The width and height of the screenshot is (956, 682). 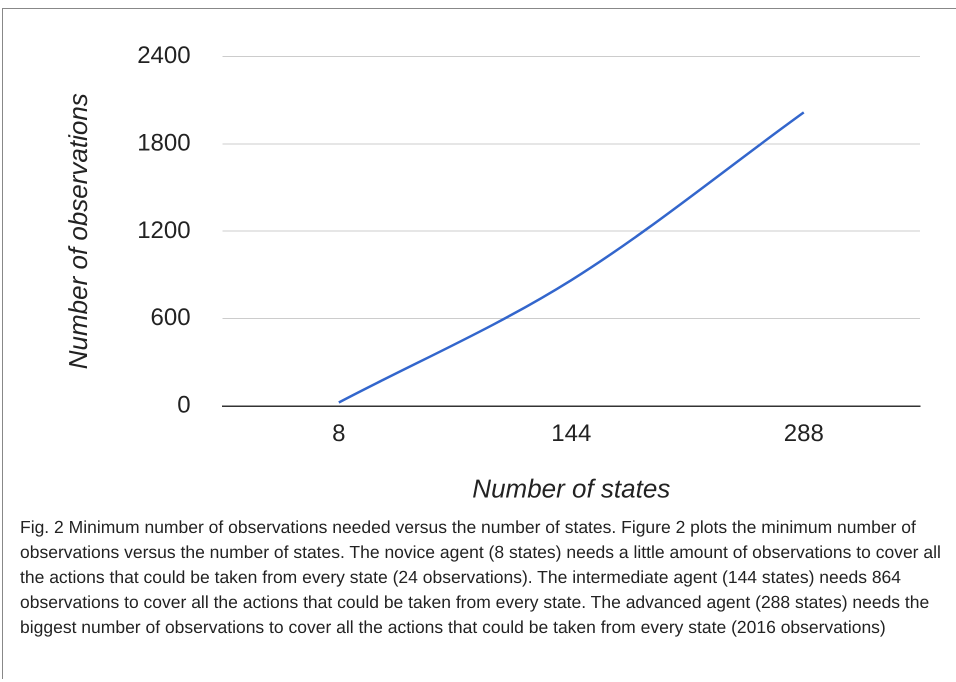 I want to click on y-axis-title: Number of observations, so click(x=77, y=231).